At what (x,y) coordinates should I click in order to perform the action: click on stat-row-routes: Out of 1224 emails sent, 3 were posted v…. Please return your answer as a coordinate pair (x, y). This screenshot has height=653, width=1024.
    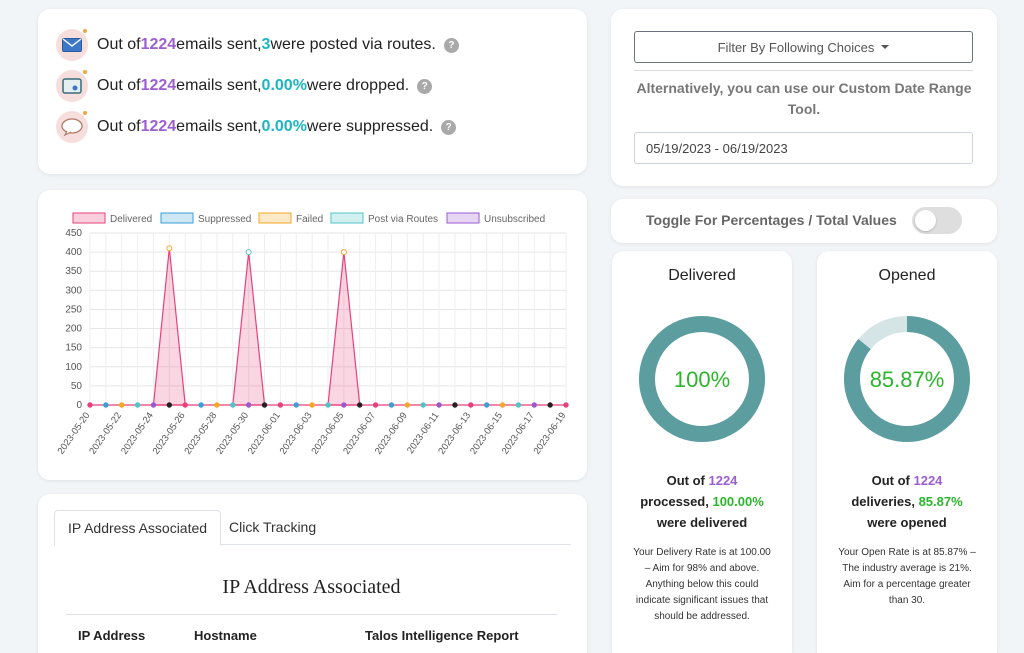
    Looking at the image, I should click on (257, 45).